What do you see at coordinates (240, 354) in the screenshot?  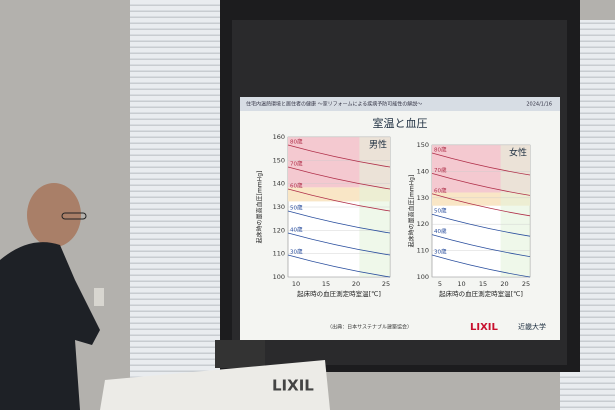 I see `laptop` at bounding box center [240, 354].